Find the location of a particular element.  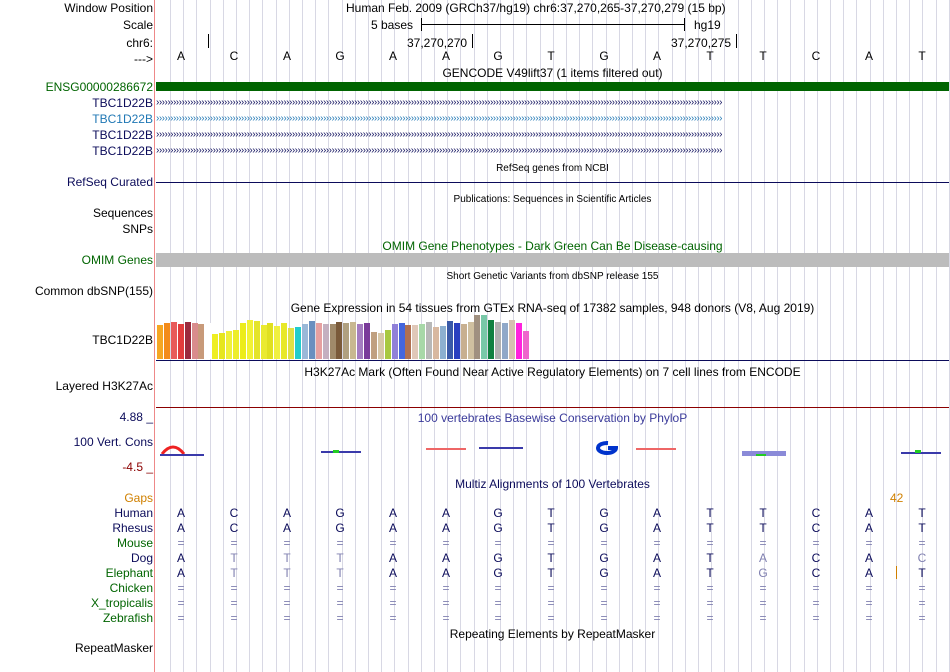

species-label: Rhesus is located at coordinates (132, 528).